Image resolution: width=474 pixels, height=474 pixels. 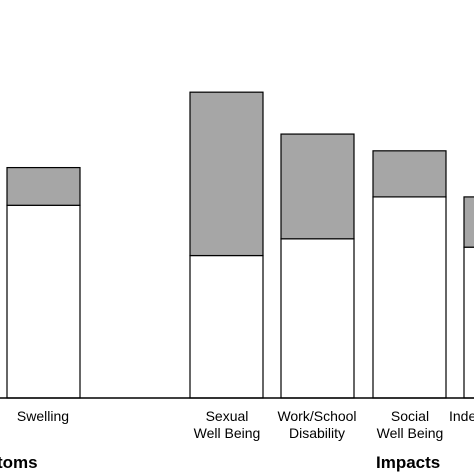 I want to click on category-label-line: Work/School, so click(x=316, y=416).